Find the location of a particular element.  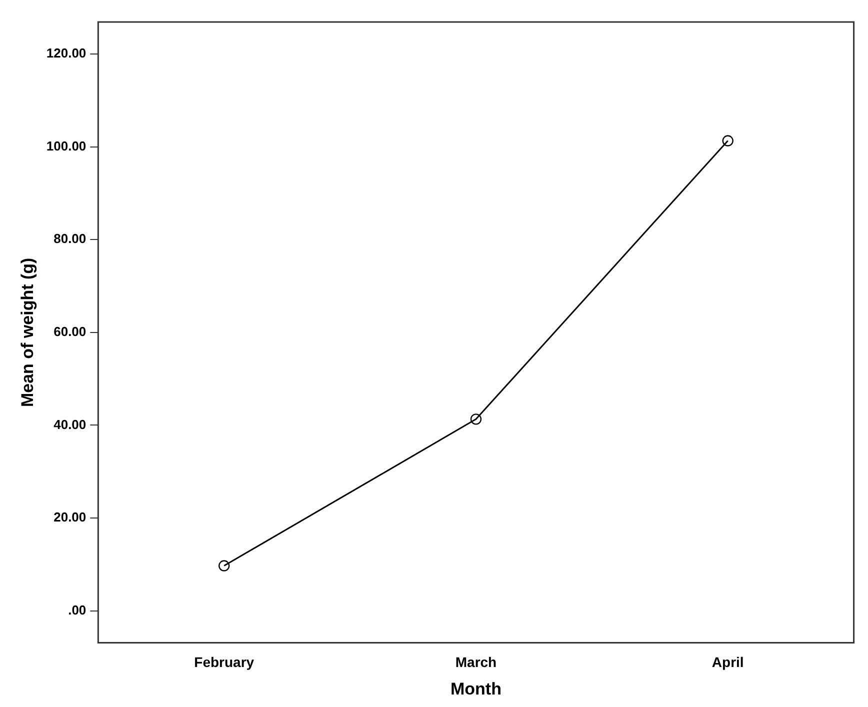

x-tick-label: February is located at coordinates (224, 662).